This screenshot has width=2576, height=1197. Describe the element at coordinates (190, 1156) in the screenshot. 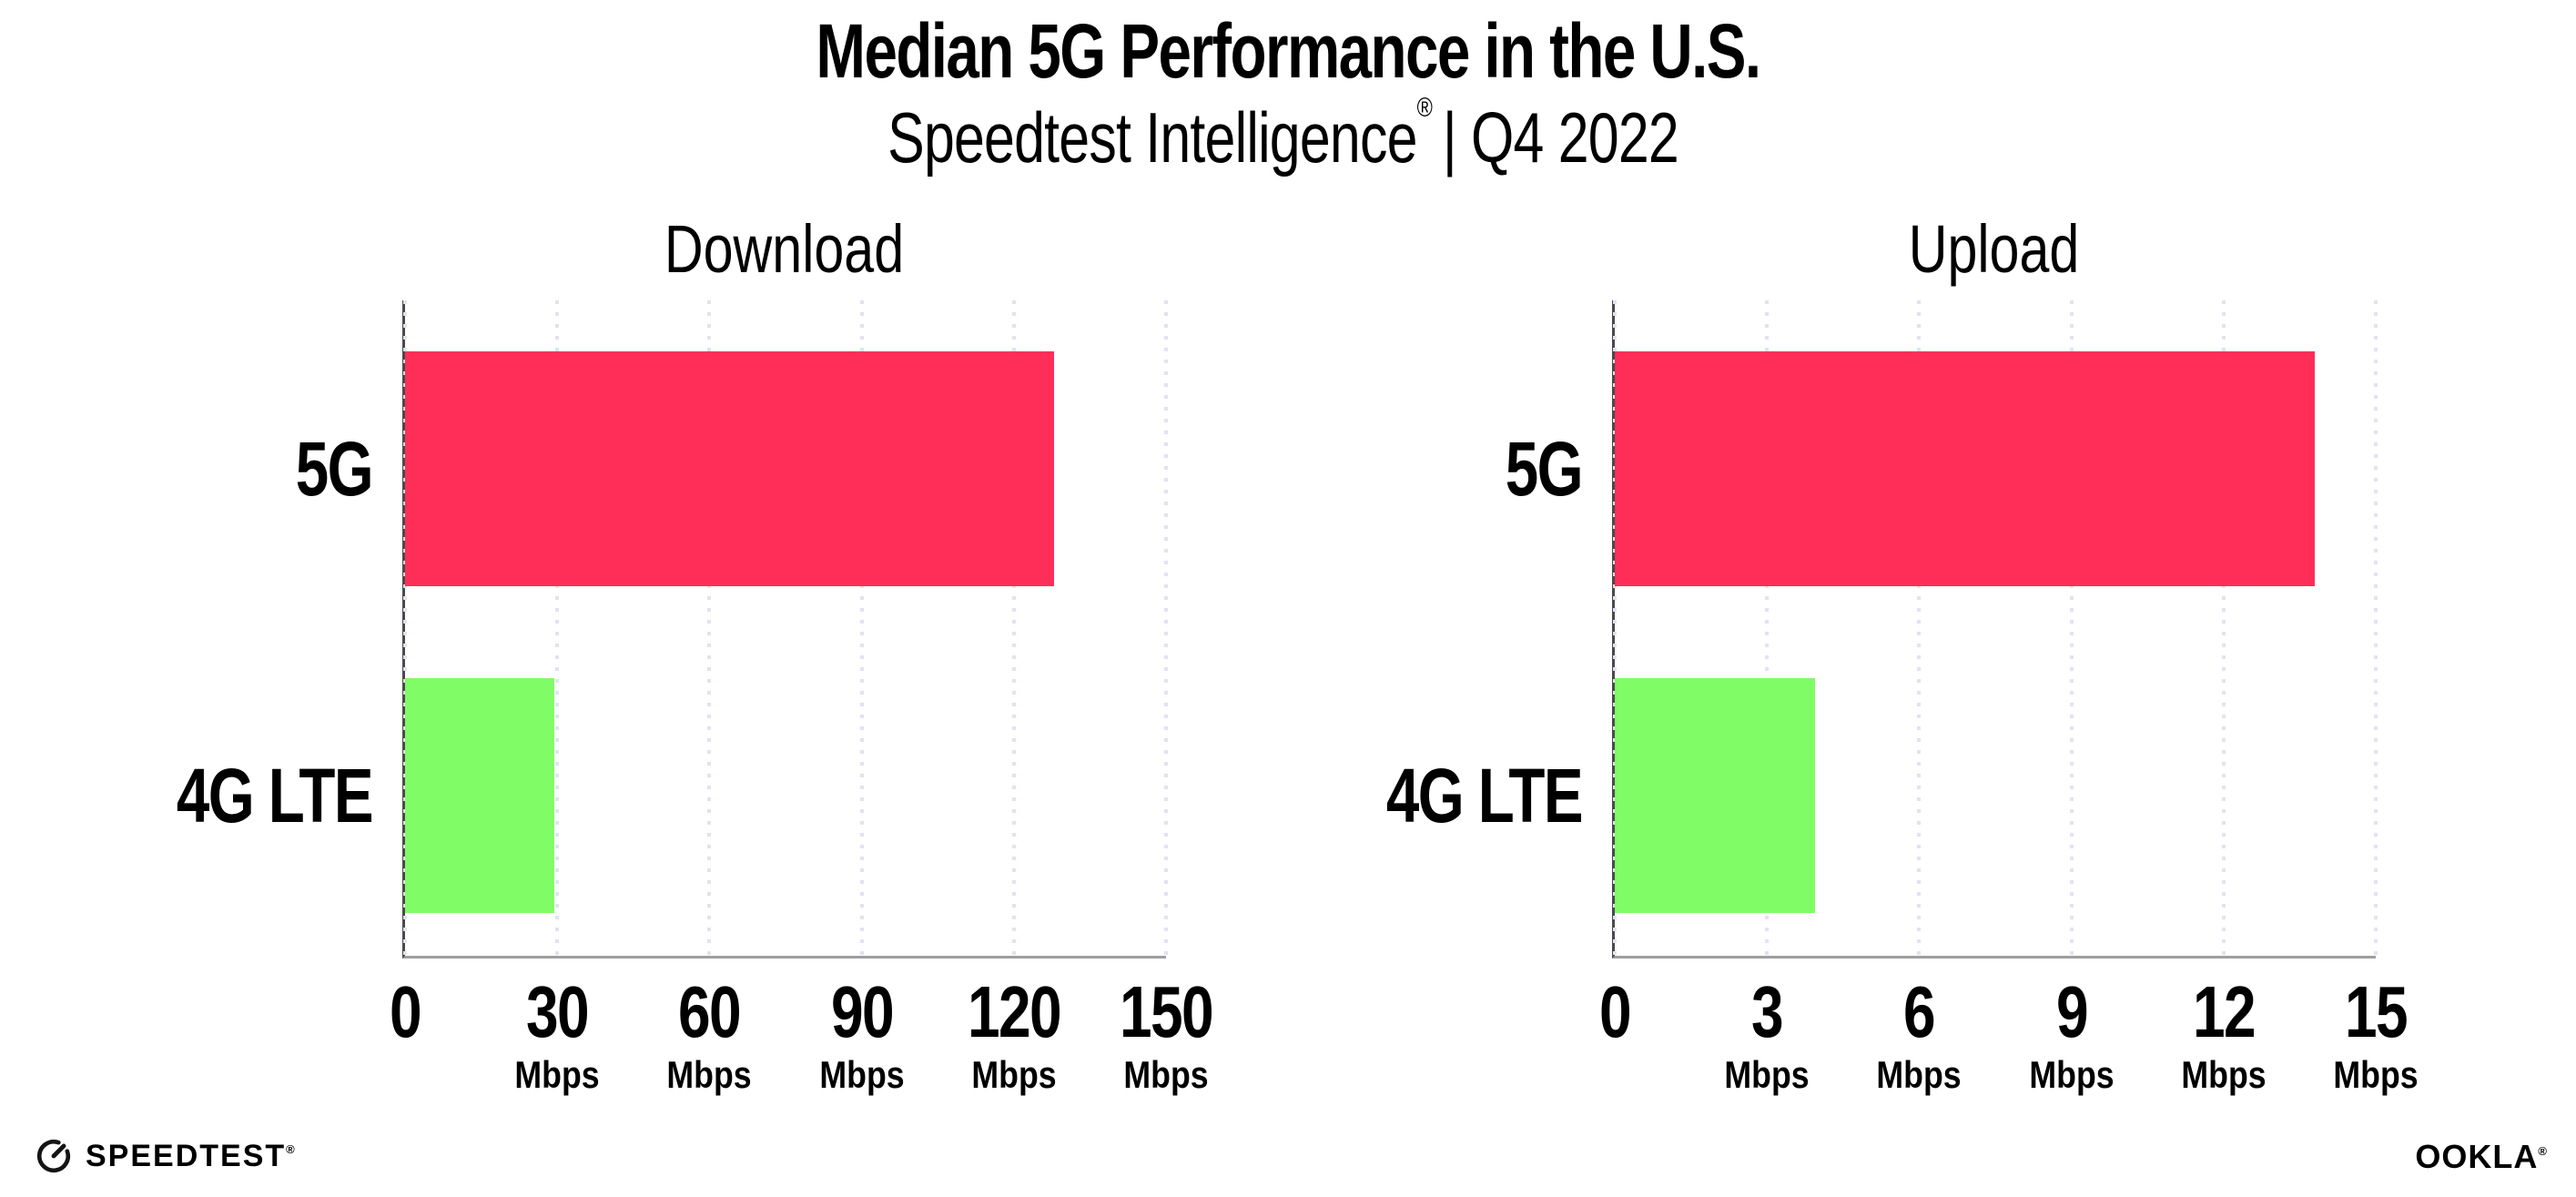

I see `speedtest-wordmark: SPEEDTEST®` at that location.